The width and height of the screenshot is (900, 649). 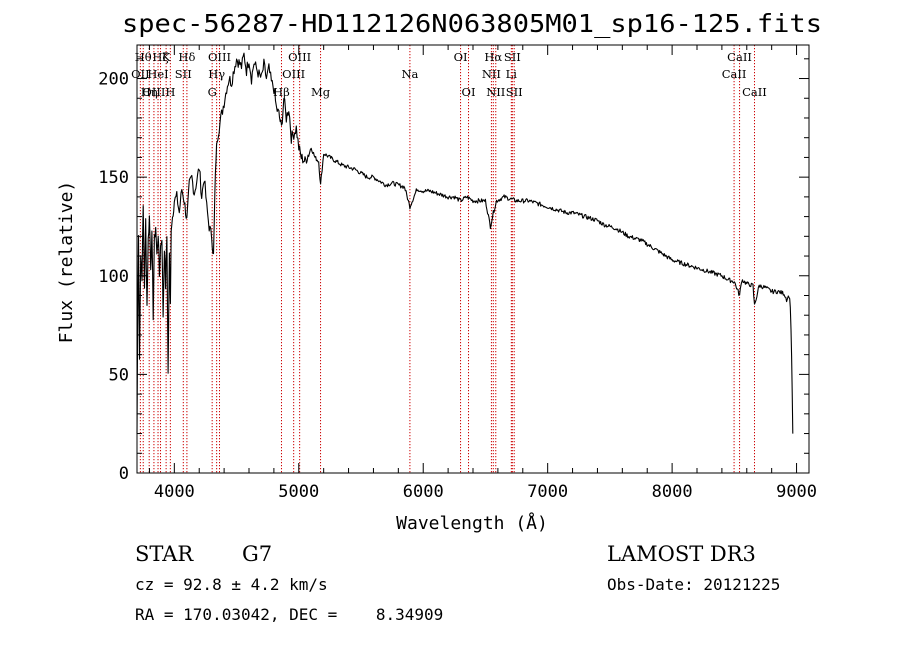 I want to click on line-label-25: SII, so click(x=514, y=92).